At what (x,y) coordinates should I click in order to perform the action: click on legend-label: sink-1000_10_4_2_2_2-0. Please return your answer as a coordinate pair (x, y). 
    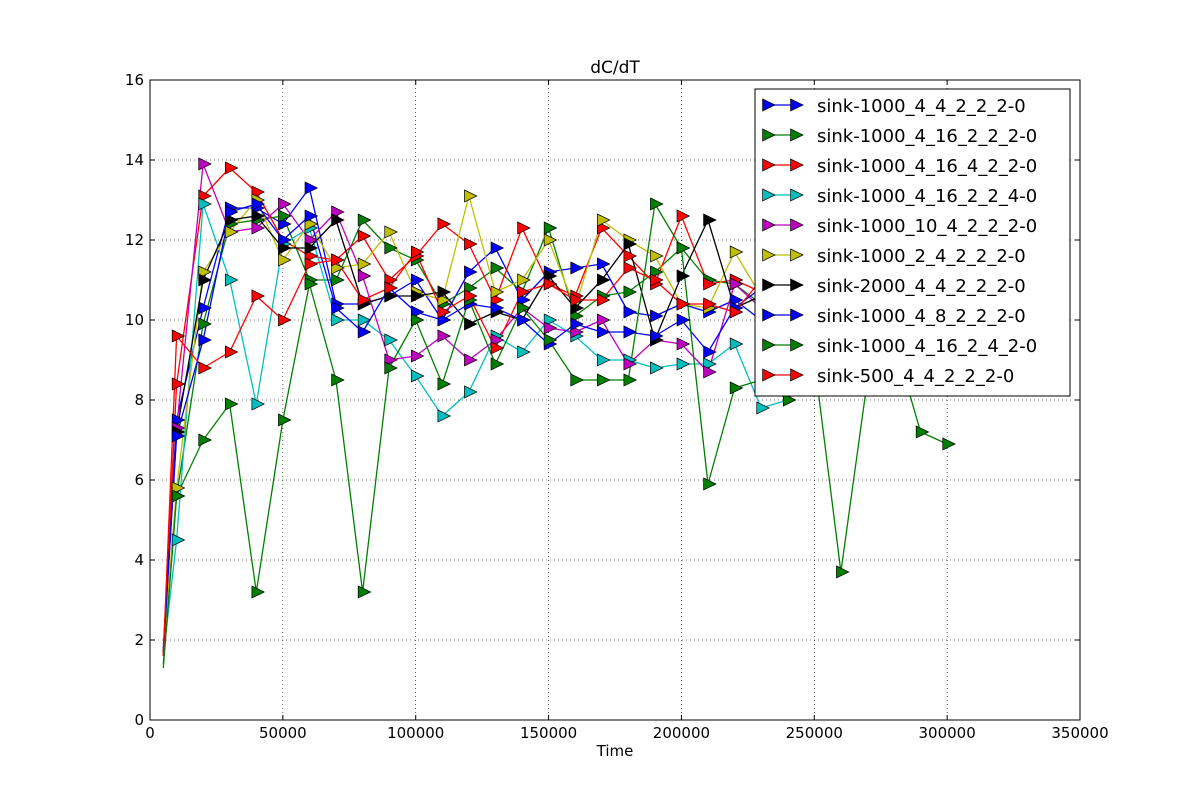
    Looking at the image, I should click on (927, 226).